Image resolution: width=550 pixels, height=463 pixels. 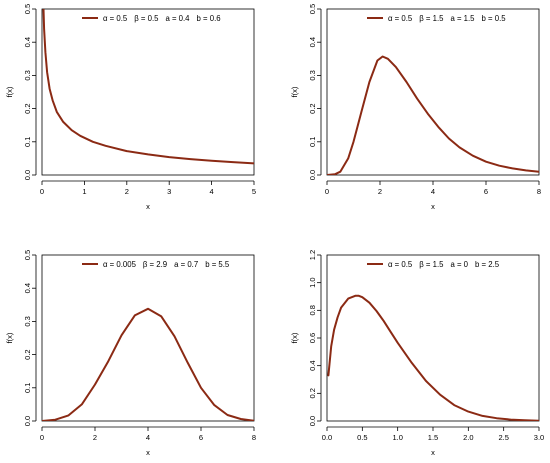 I want to click on y-tick-label: 1.0, so click(x=312, y=282).